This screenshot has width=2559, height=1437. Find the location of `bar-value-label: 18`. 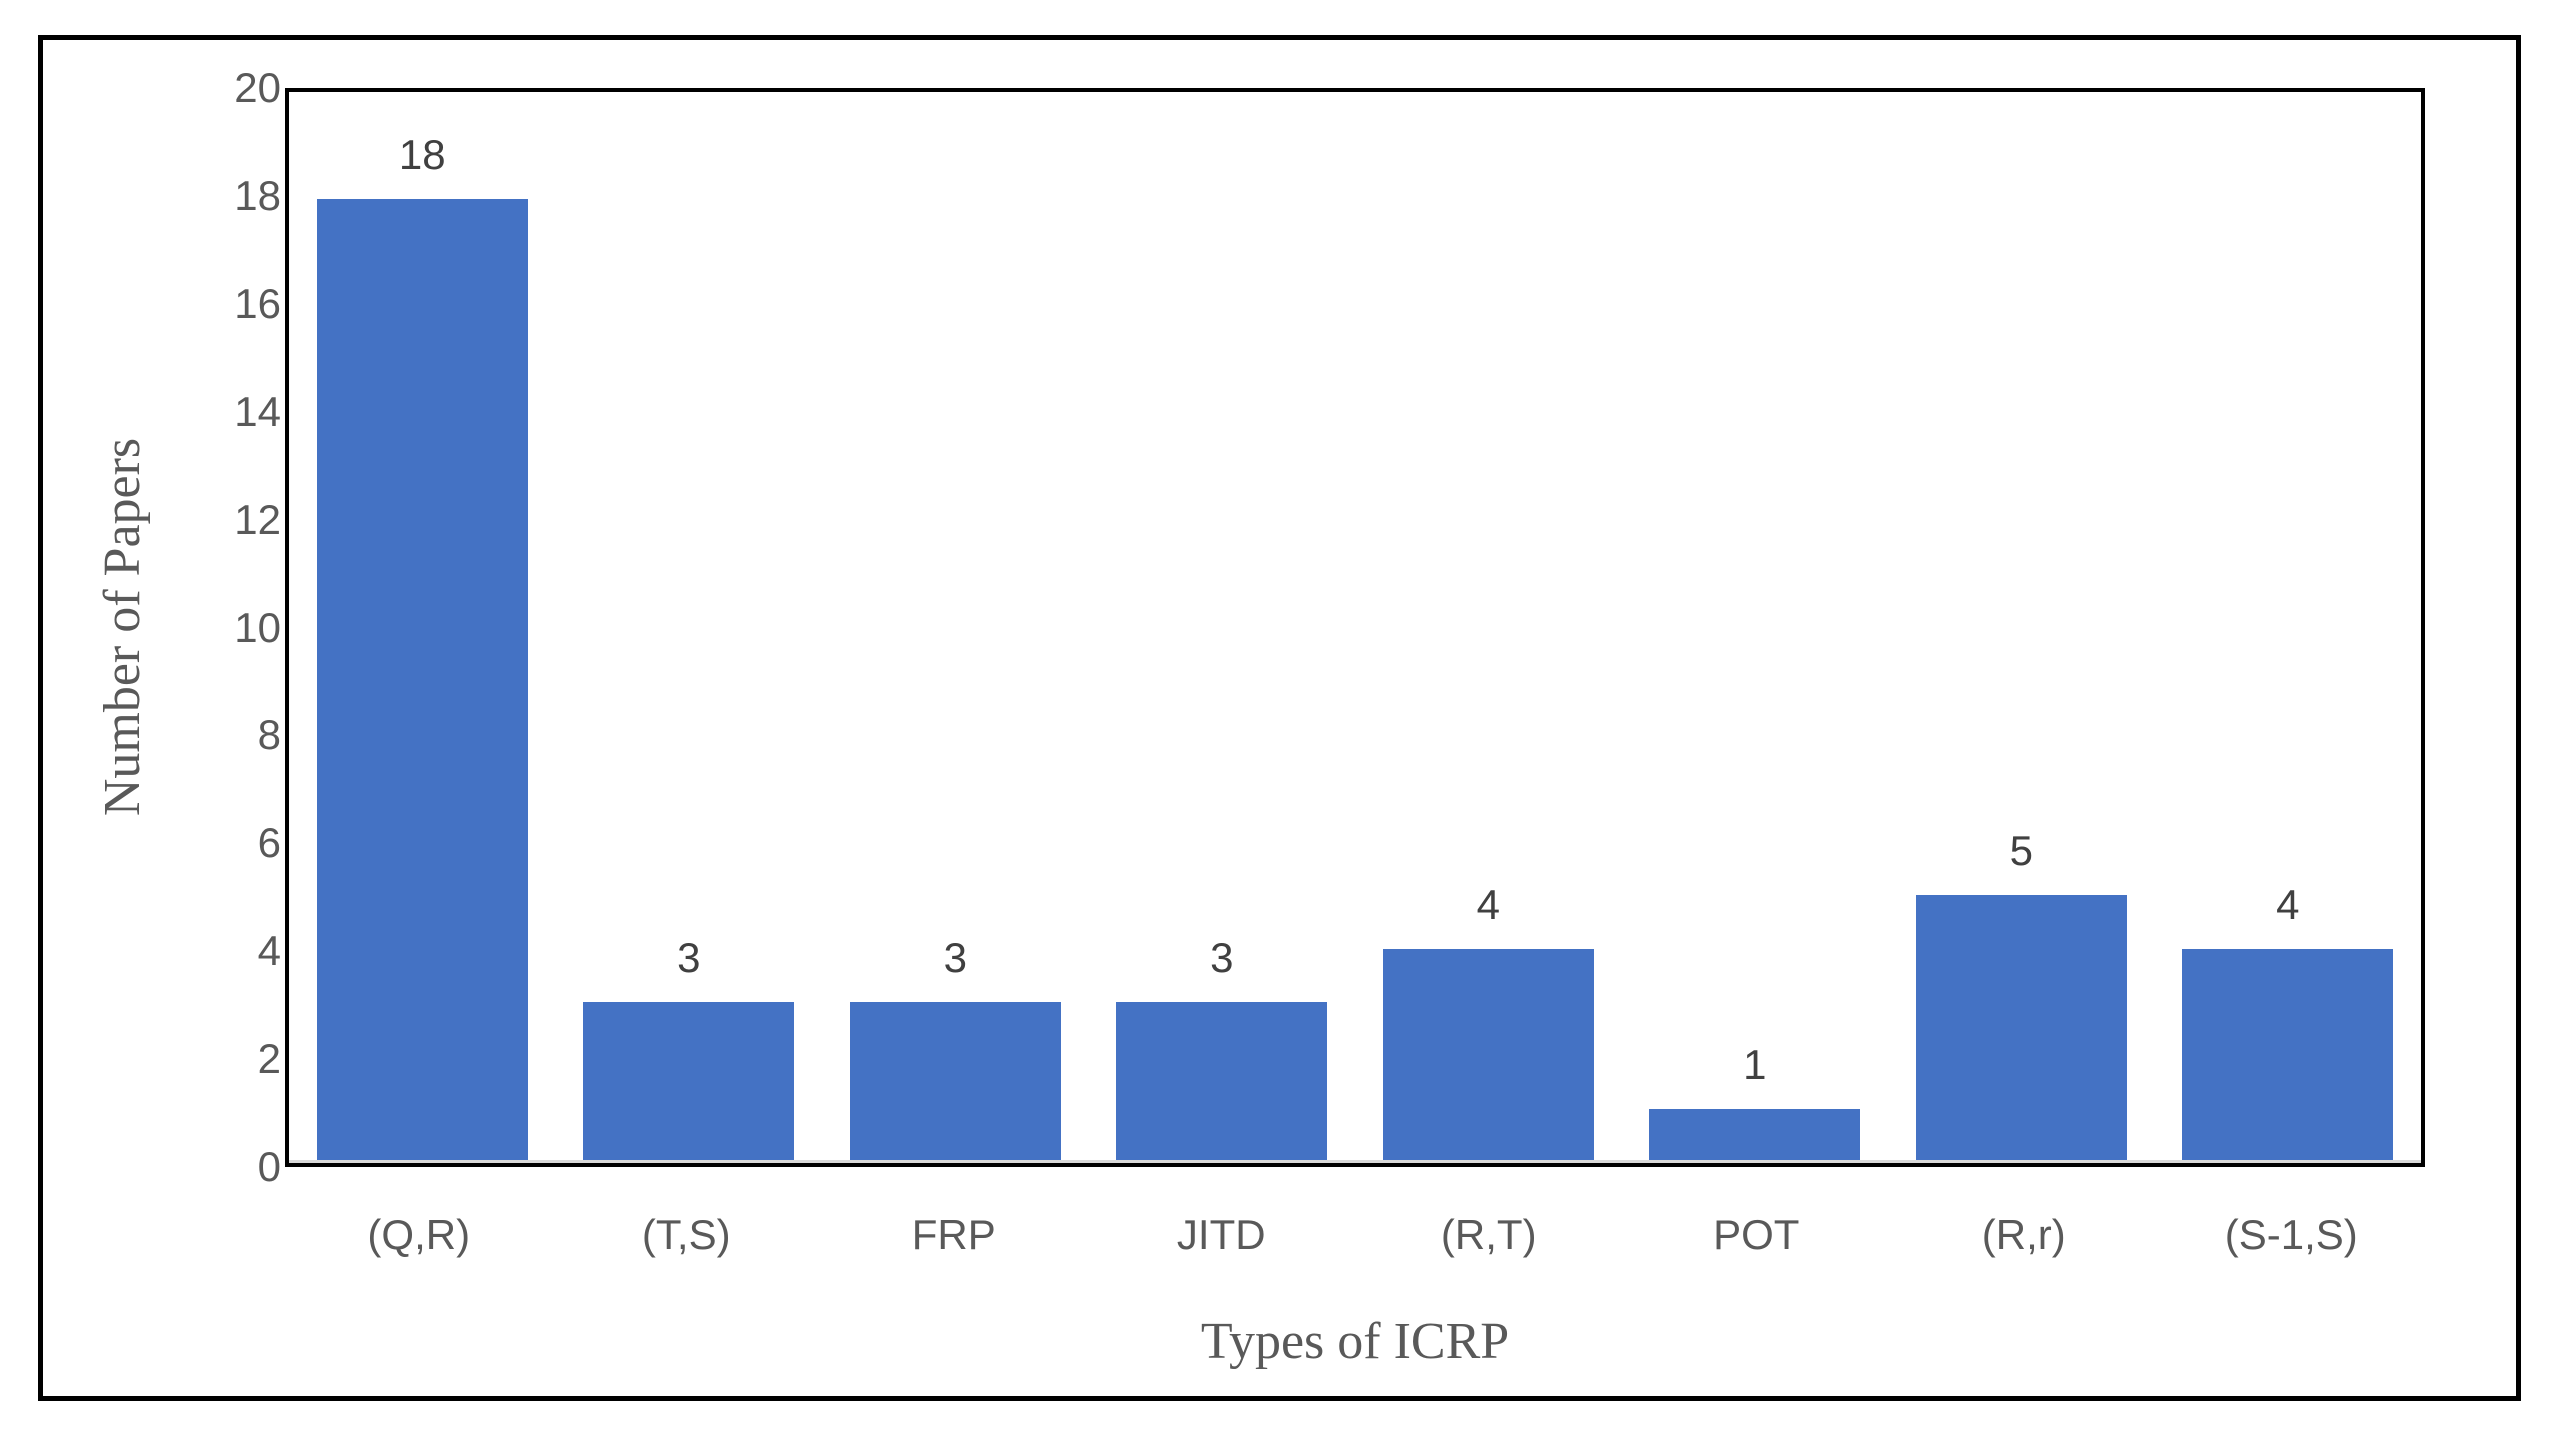

bar-value-label: 18 is located at coordinates (422, 155).